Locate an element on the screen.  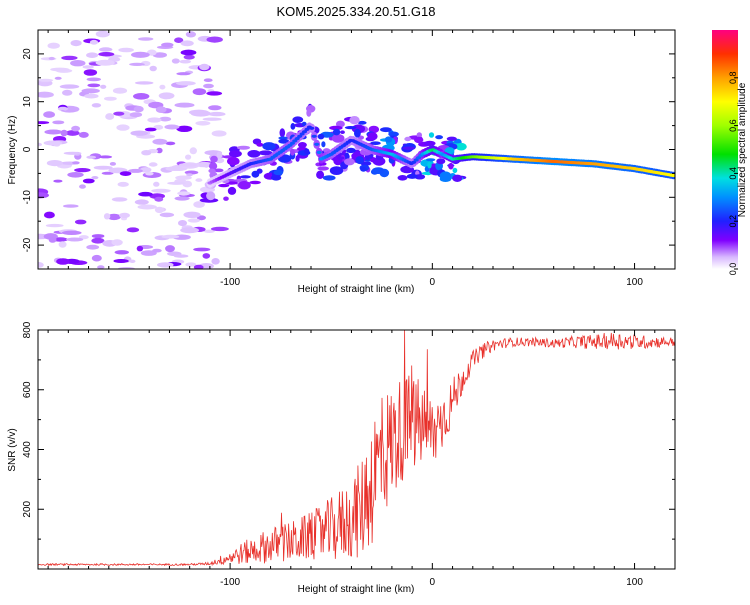
snr-y-tick-label: 200 is located at coordinates (27, 508).